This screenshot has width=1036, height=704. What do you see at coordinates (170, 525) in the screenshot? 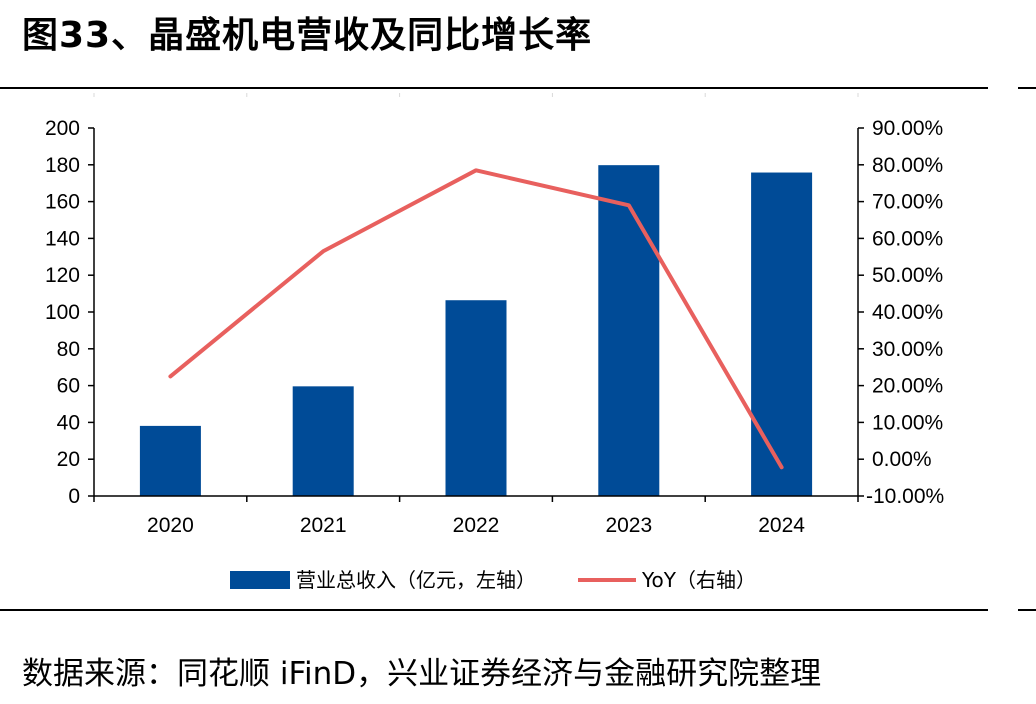
I see `x-tick-label: 2020` at bounding box center [170, 525].